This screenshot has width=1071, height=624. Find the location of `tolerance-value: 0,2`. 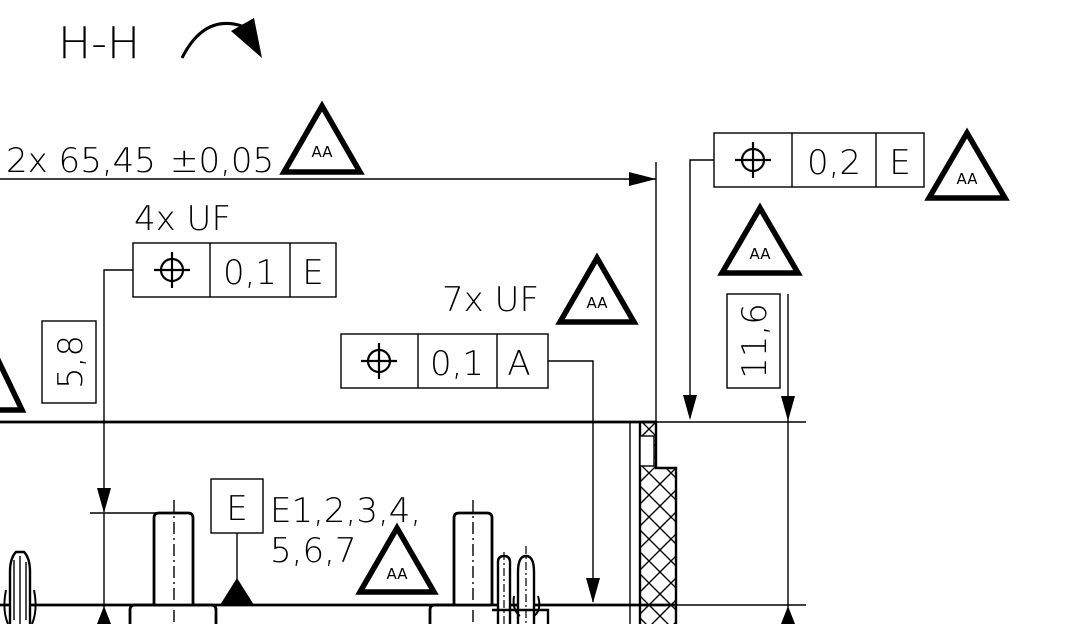

tolerance-value: 0,2 is located at coordinates (834, 163).